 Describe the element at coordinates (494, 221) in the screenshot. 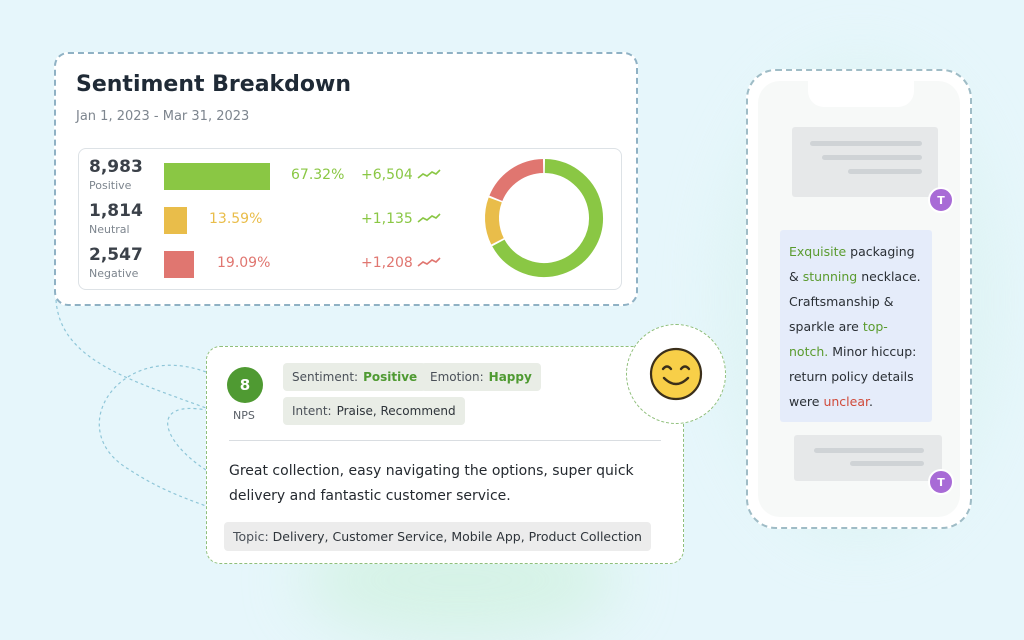

I see `donut-slice-neutral` at that location.